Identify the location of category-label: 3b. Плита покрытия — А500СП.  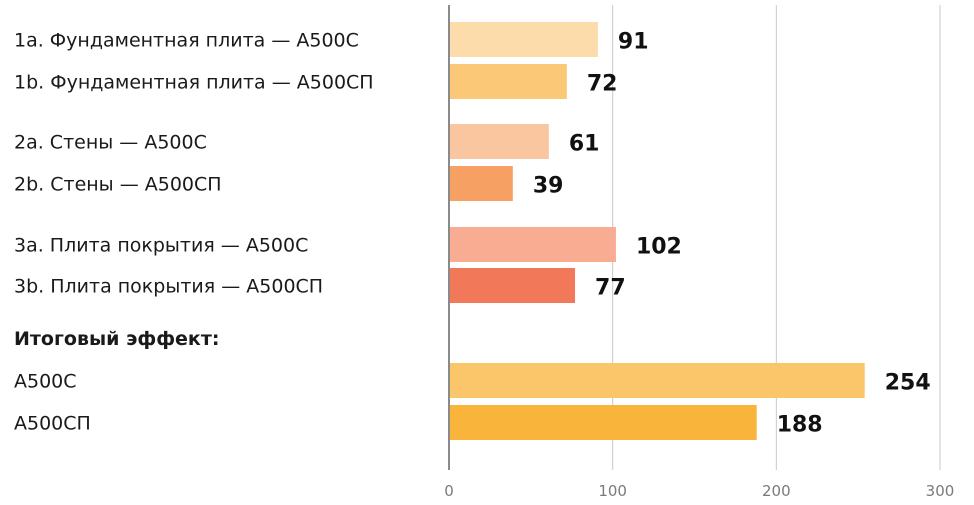
(168, 287).